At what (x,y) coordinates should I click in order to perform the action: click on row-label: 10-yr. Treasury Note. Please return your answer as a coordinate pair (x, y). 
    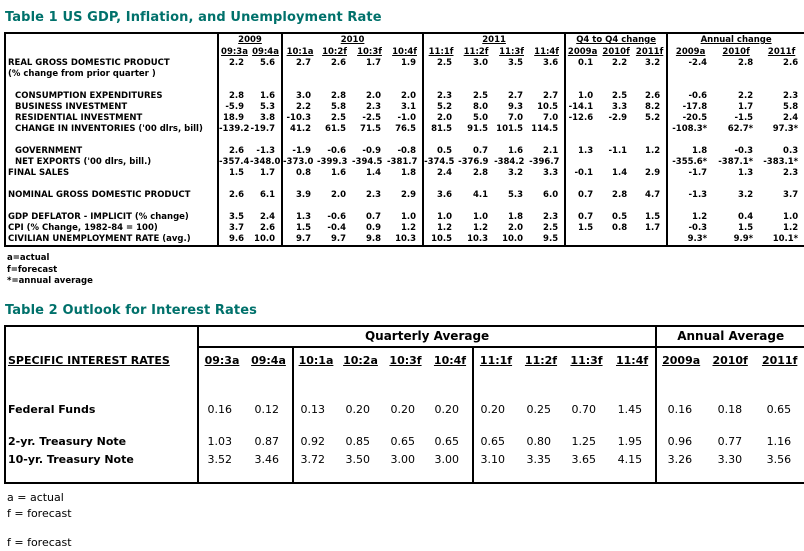
    Looking at the image, I should click on (101, 457).